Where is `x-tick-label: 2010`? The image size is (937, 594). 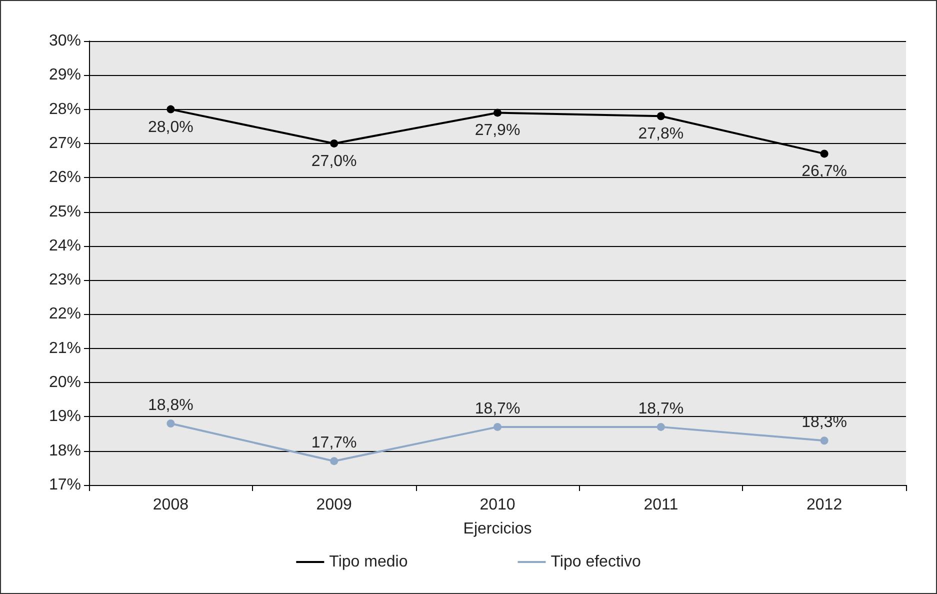 x-tick-label: 2010 is located at coordinates (498, 505).